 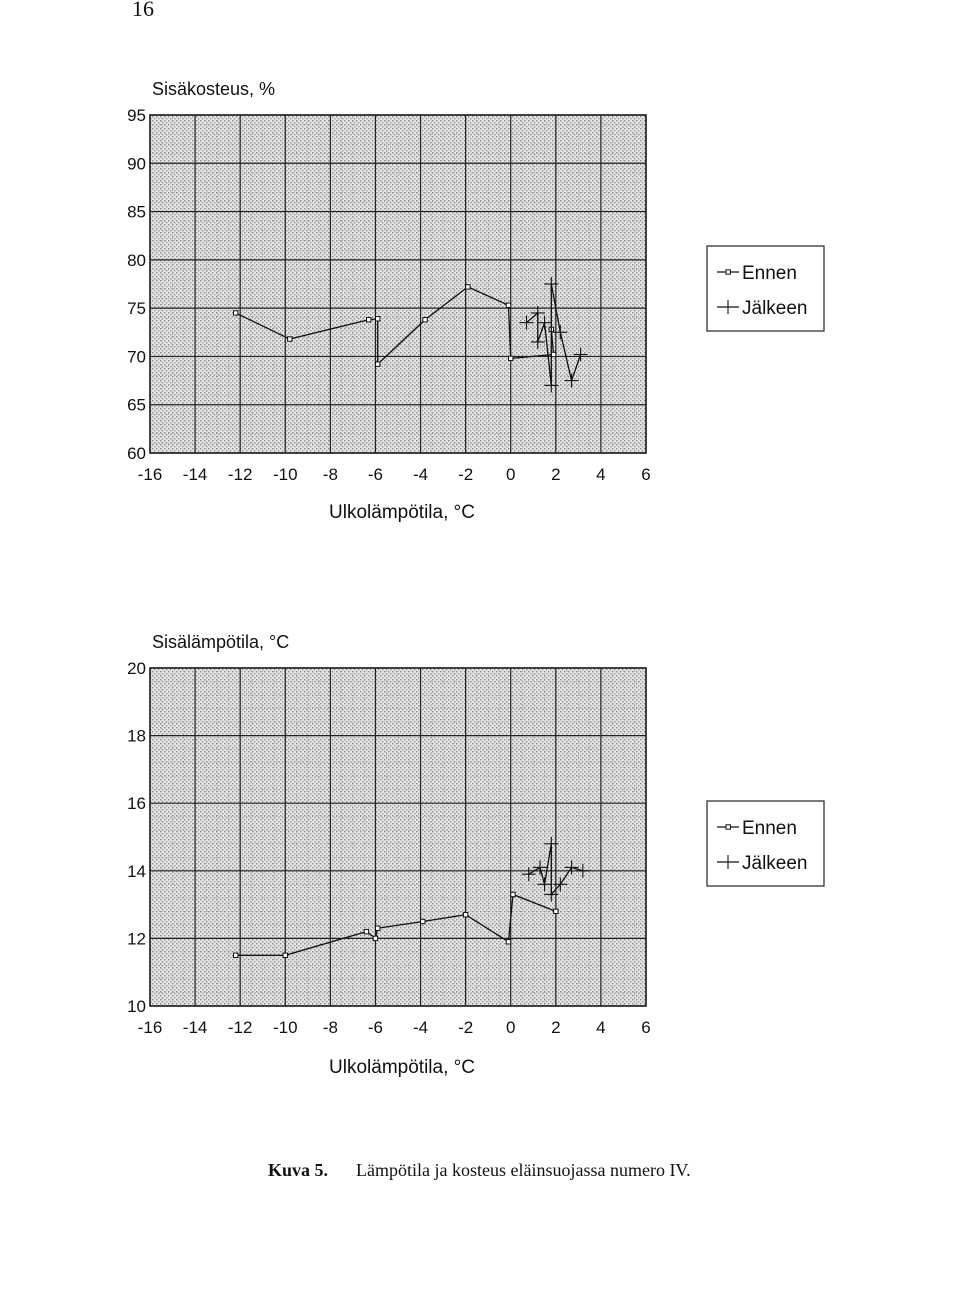 What do you see at coordinates (136, 356) in the screenshot?
I see `y-tick-label: 70` at bounding box center [136, 356].